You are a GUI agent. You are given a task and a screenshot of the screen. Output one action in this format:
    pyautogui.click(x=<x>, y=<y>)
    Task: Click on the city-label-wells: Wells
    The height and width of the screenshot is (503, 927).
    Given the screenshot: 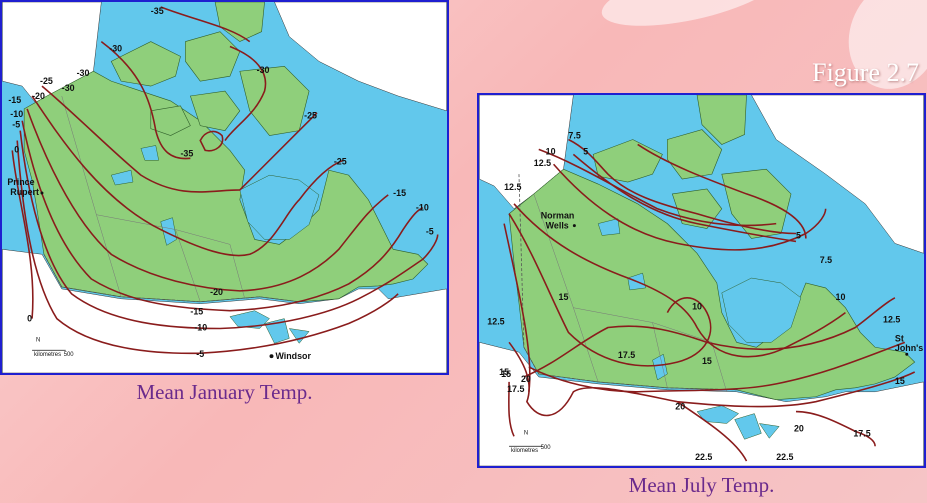 What is the action you would take?
    pyautogui.click(x=557, y=226)
    